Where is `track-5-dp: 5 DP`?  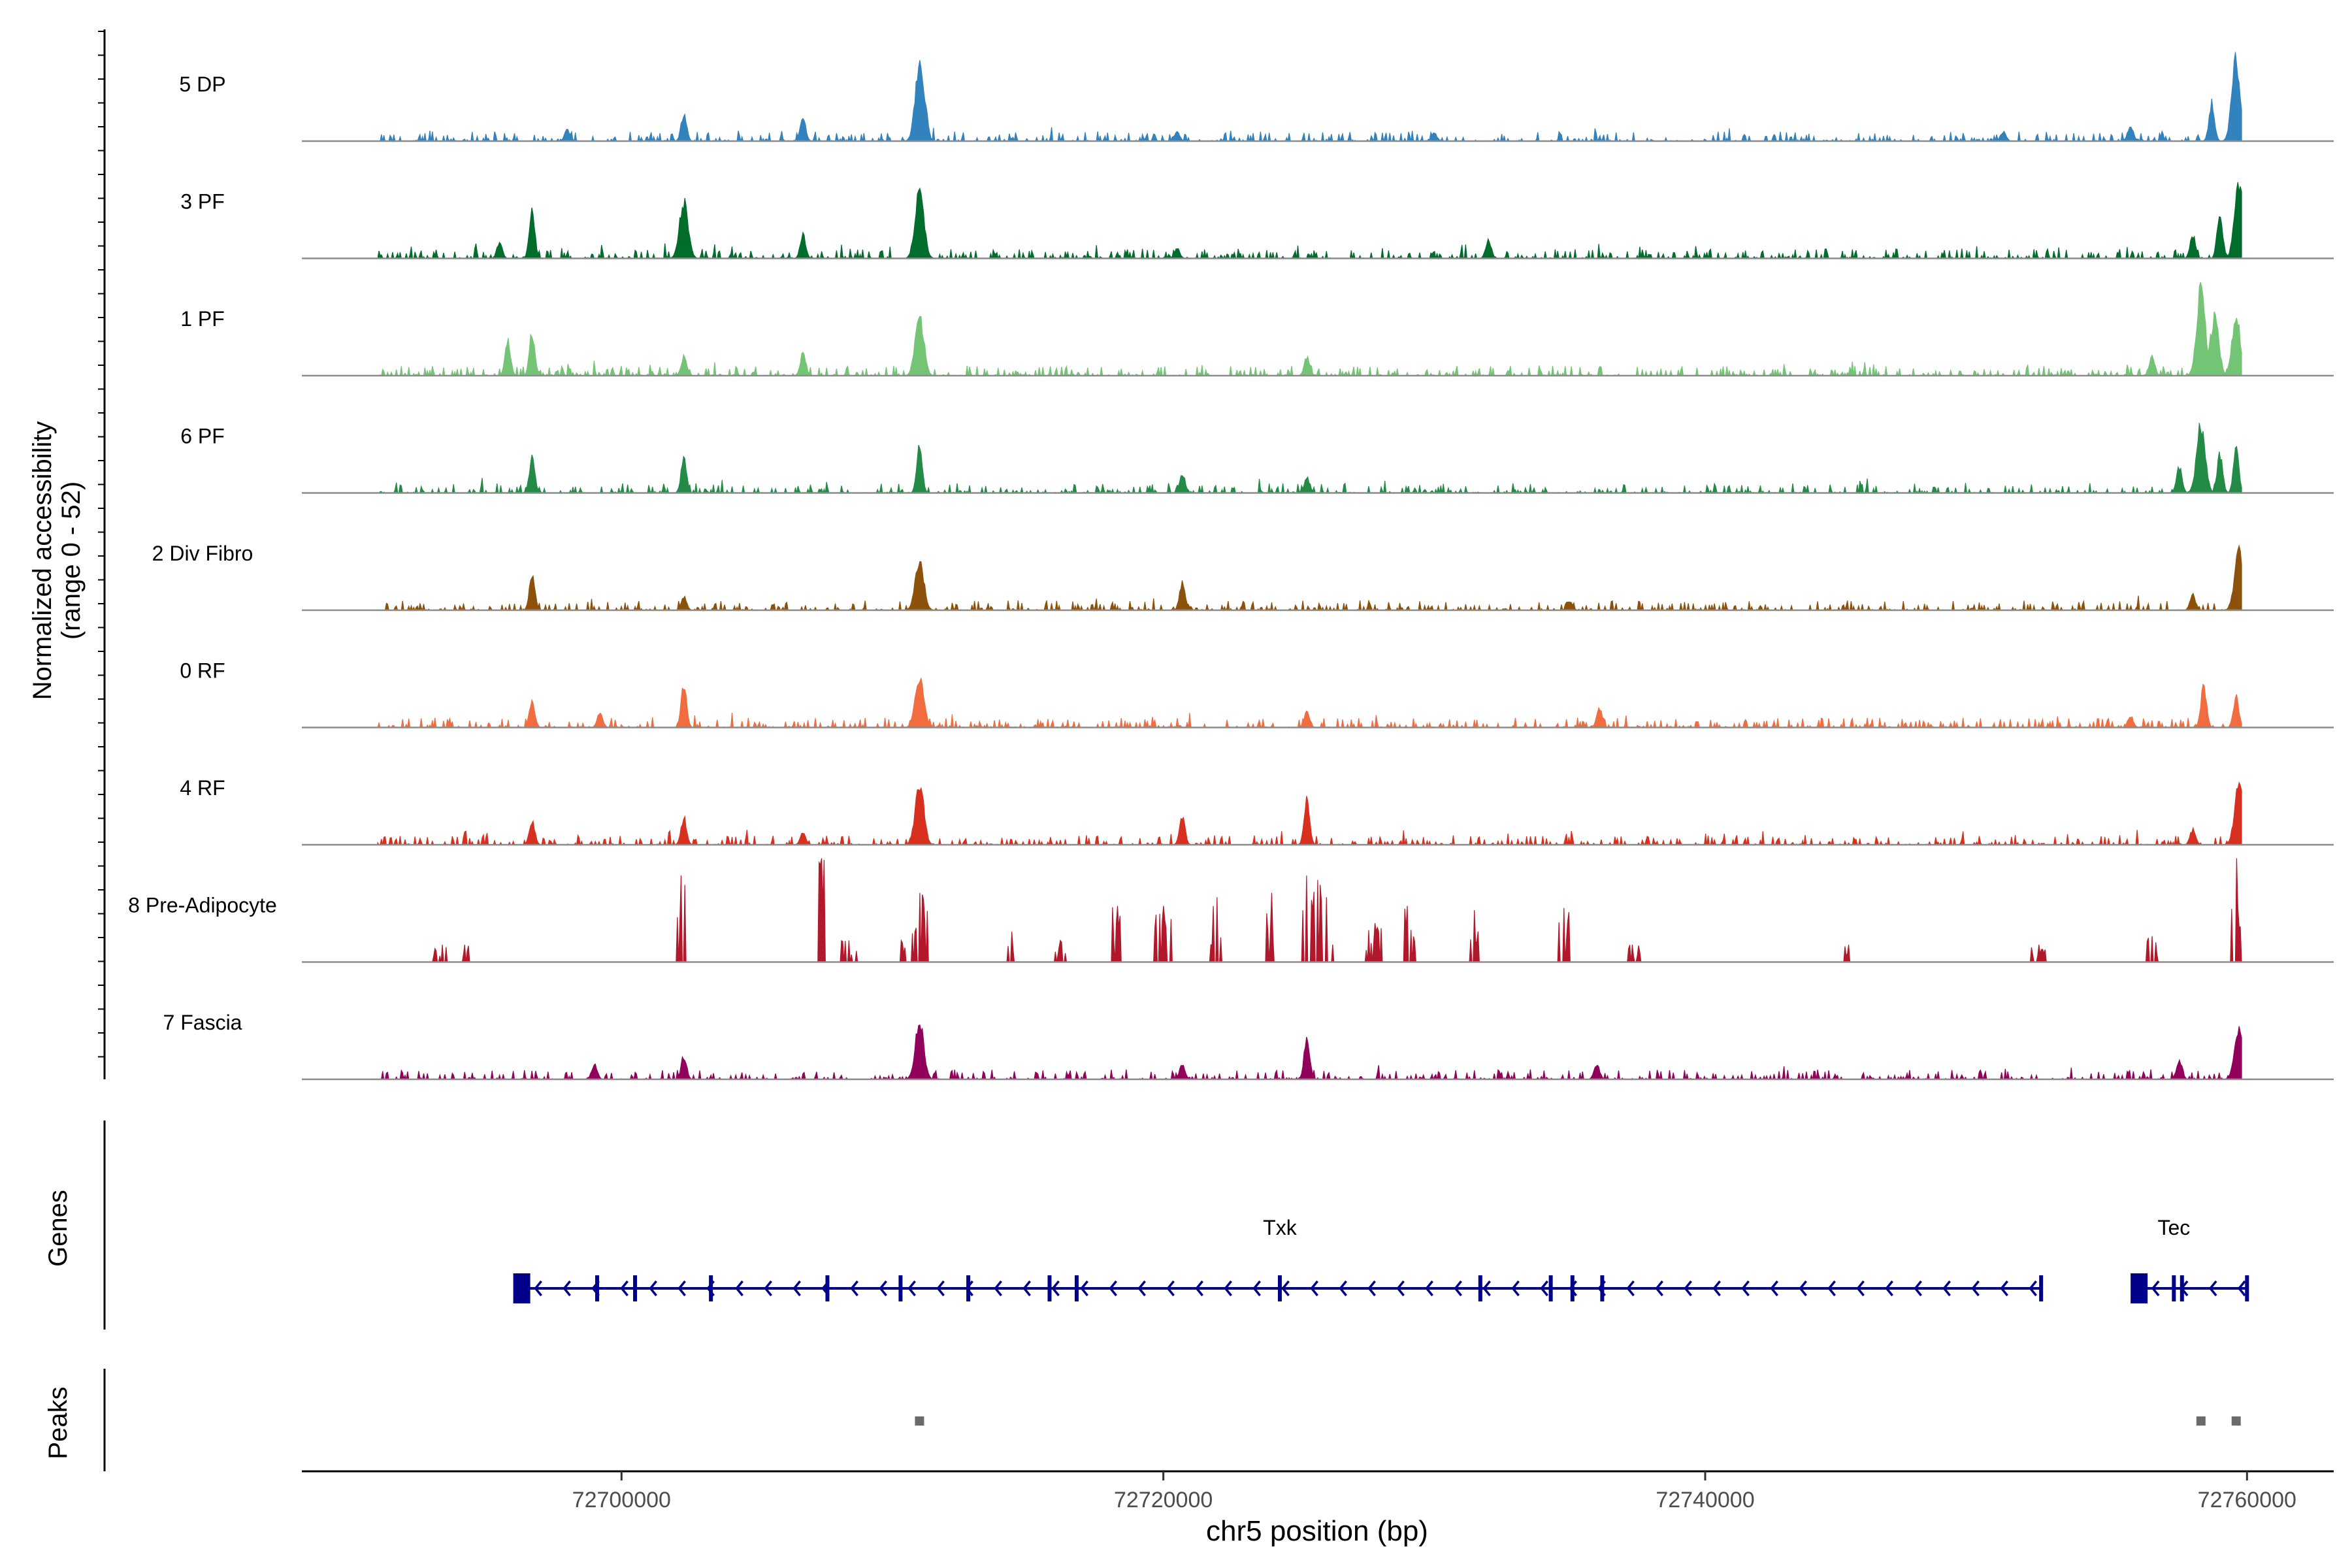 track-5-dp: 5 DP is located at coordinates (1256, 97).